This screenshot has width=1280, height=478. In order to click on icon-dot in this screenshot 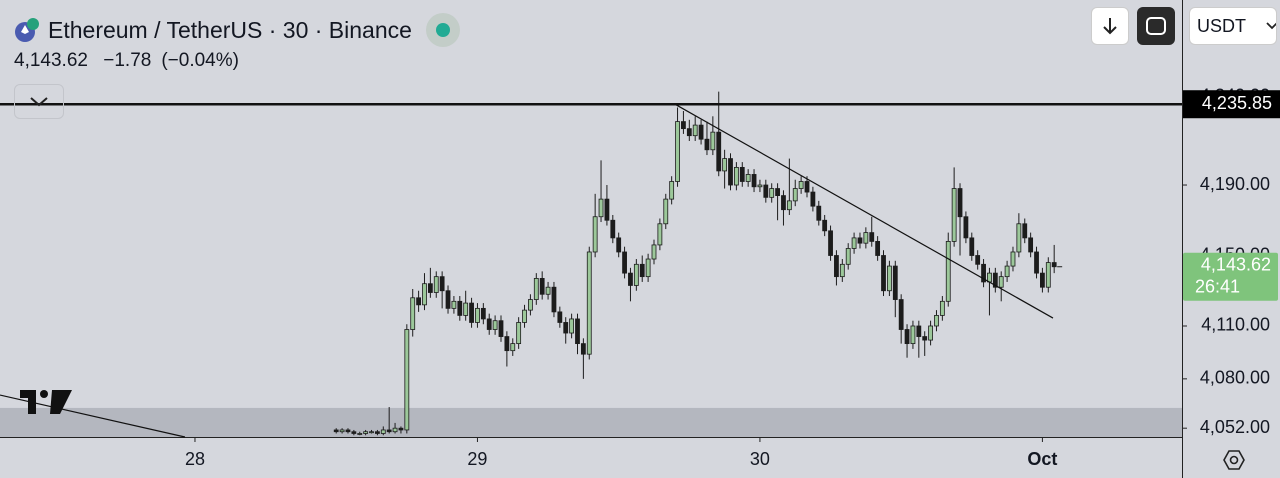, I will do `click(1234, 460)`.